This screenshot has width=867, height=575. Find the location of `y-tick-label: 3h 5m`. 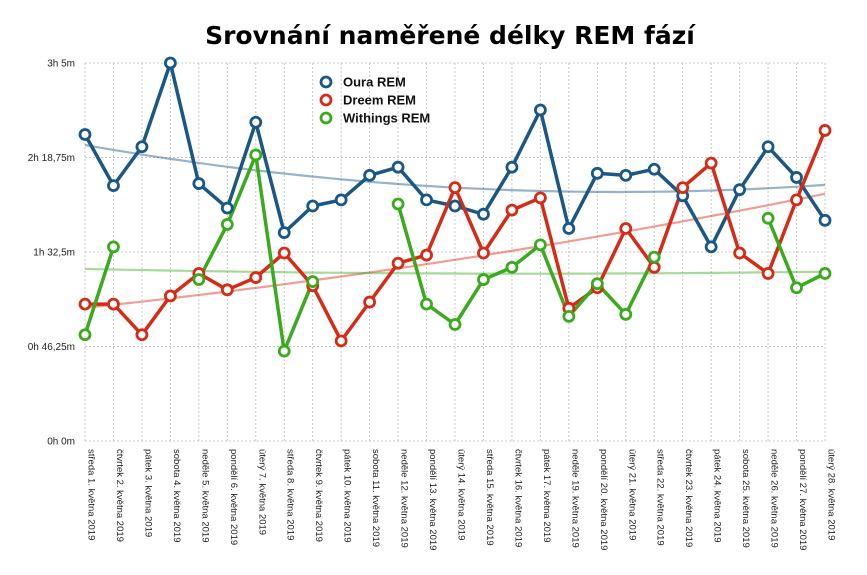

y-tick-label: 3h 5m is located at coordinates (61, 64).